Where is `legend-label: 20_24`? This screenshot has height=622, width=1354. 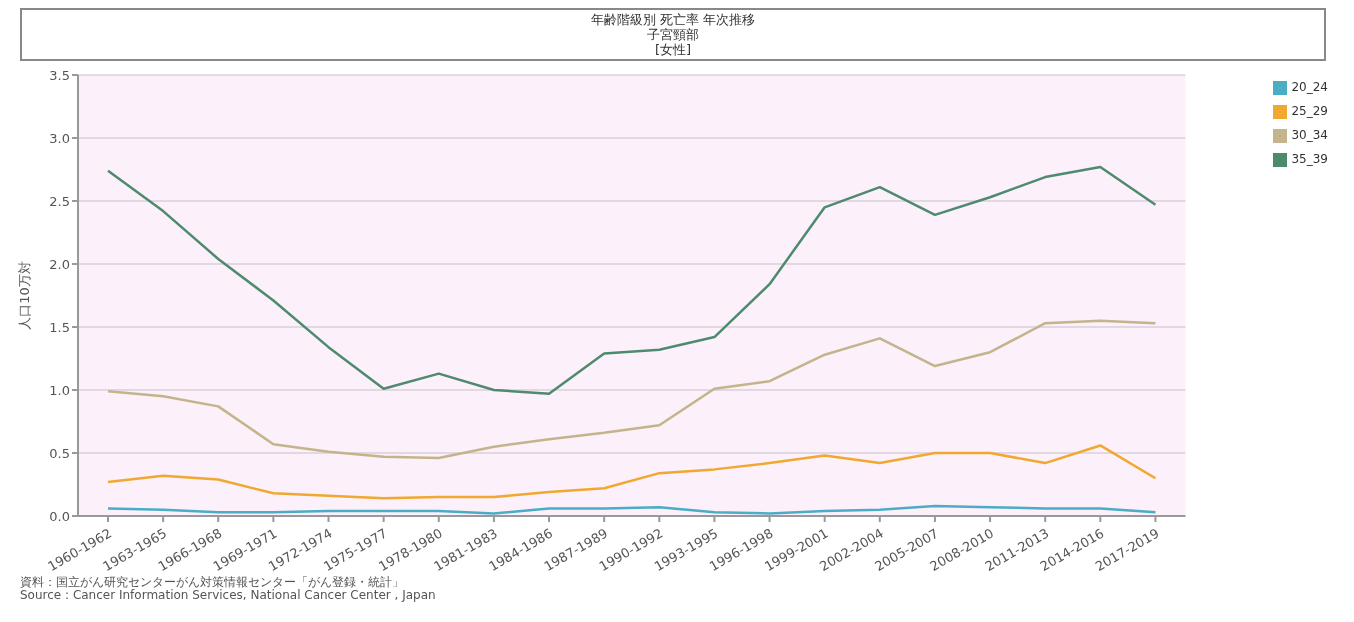 legend-label: 20_24 is located at coordinates (1309, 87).